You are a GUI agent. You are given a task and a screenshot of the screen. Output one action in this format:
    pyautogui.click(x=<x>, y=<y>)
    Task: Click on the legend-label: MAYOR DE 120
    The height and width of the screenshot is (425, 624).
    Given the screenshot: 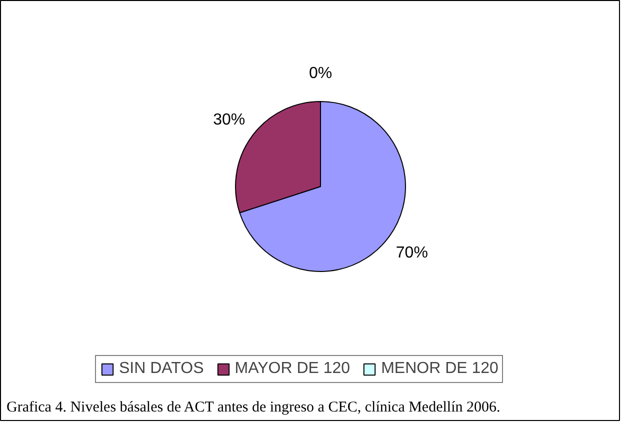 What is the action you would take?
    pyautogui.click(x=292, y=369)
    